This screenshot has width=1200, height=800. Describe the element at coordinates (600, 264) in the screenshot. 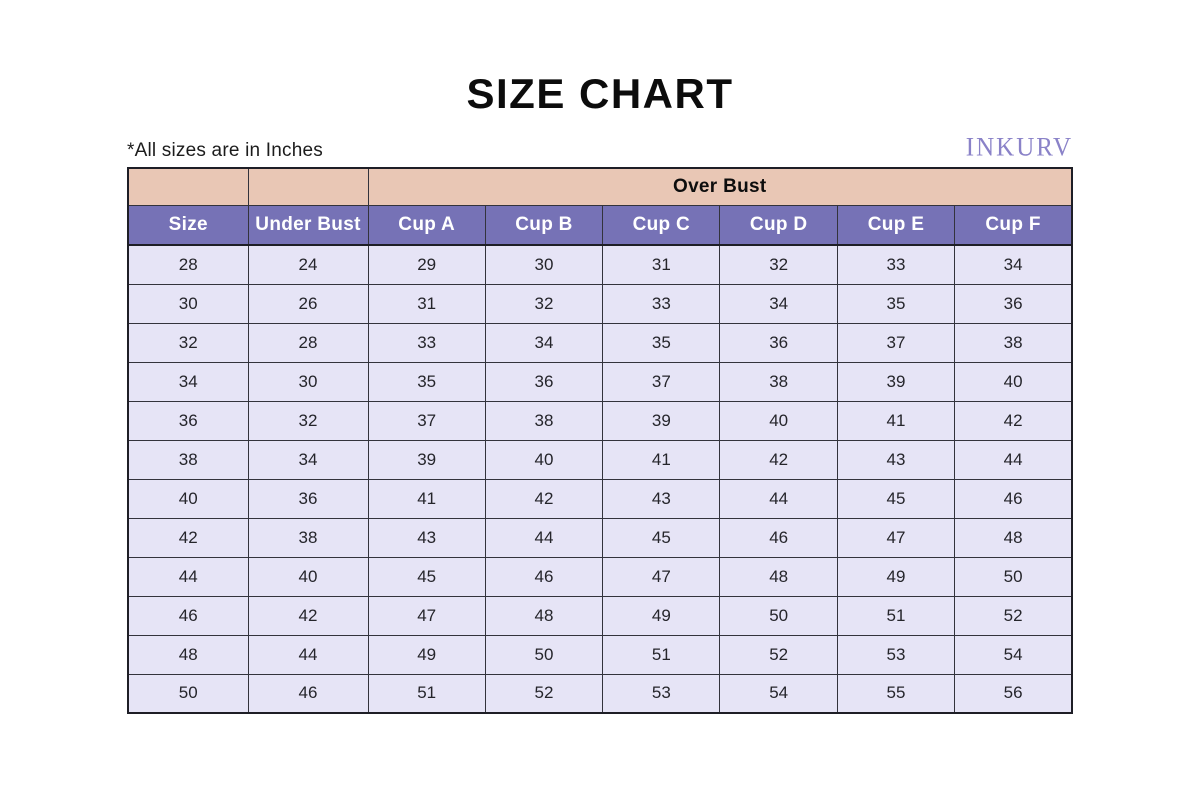

I see `table-row: 28 24 29 30 31 32 33 34` at that location.